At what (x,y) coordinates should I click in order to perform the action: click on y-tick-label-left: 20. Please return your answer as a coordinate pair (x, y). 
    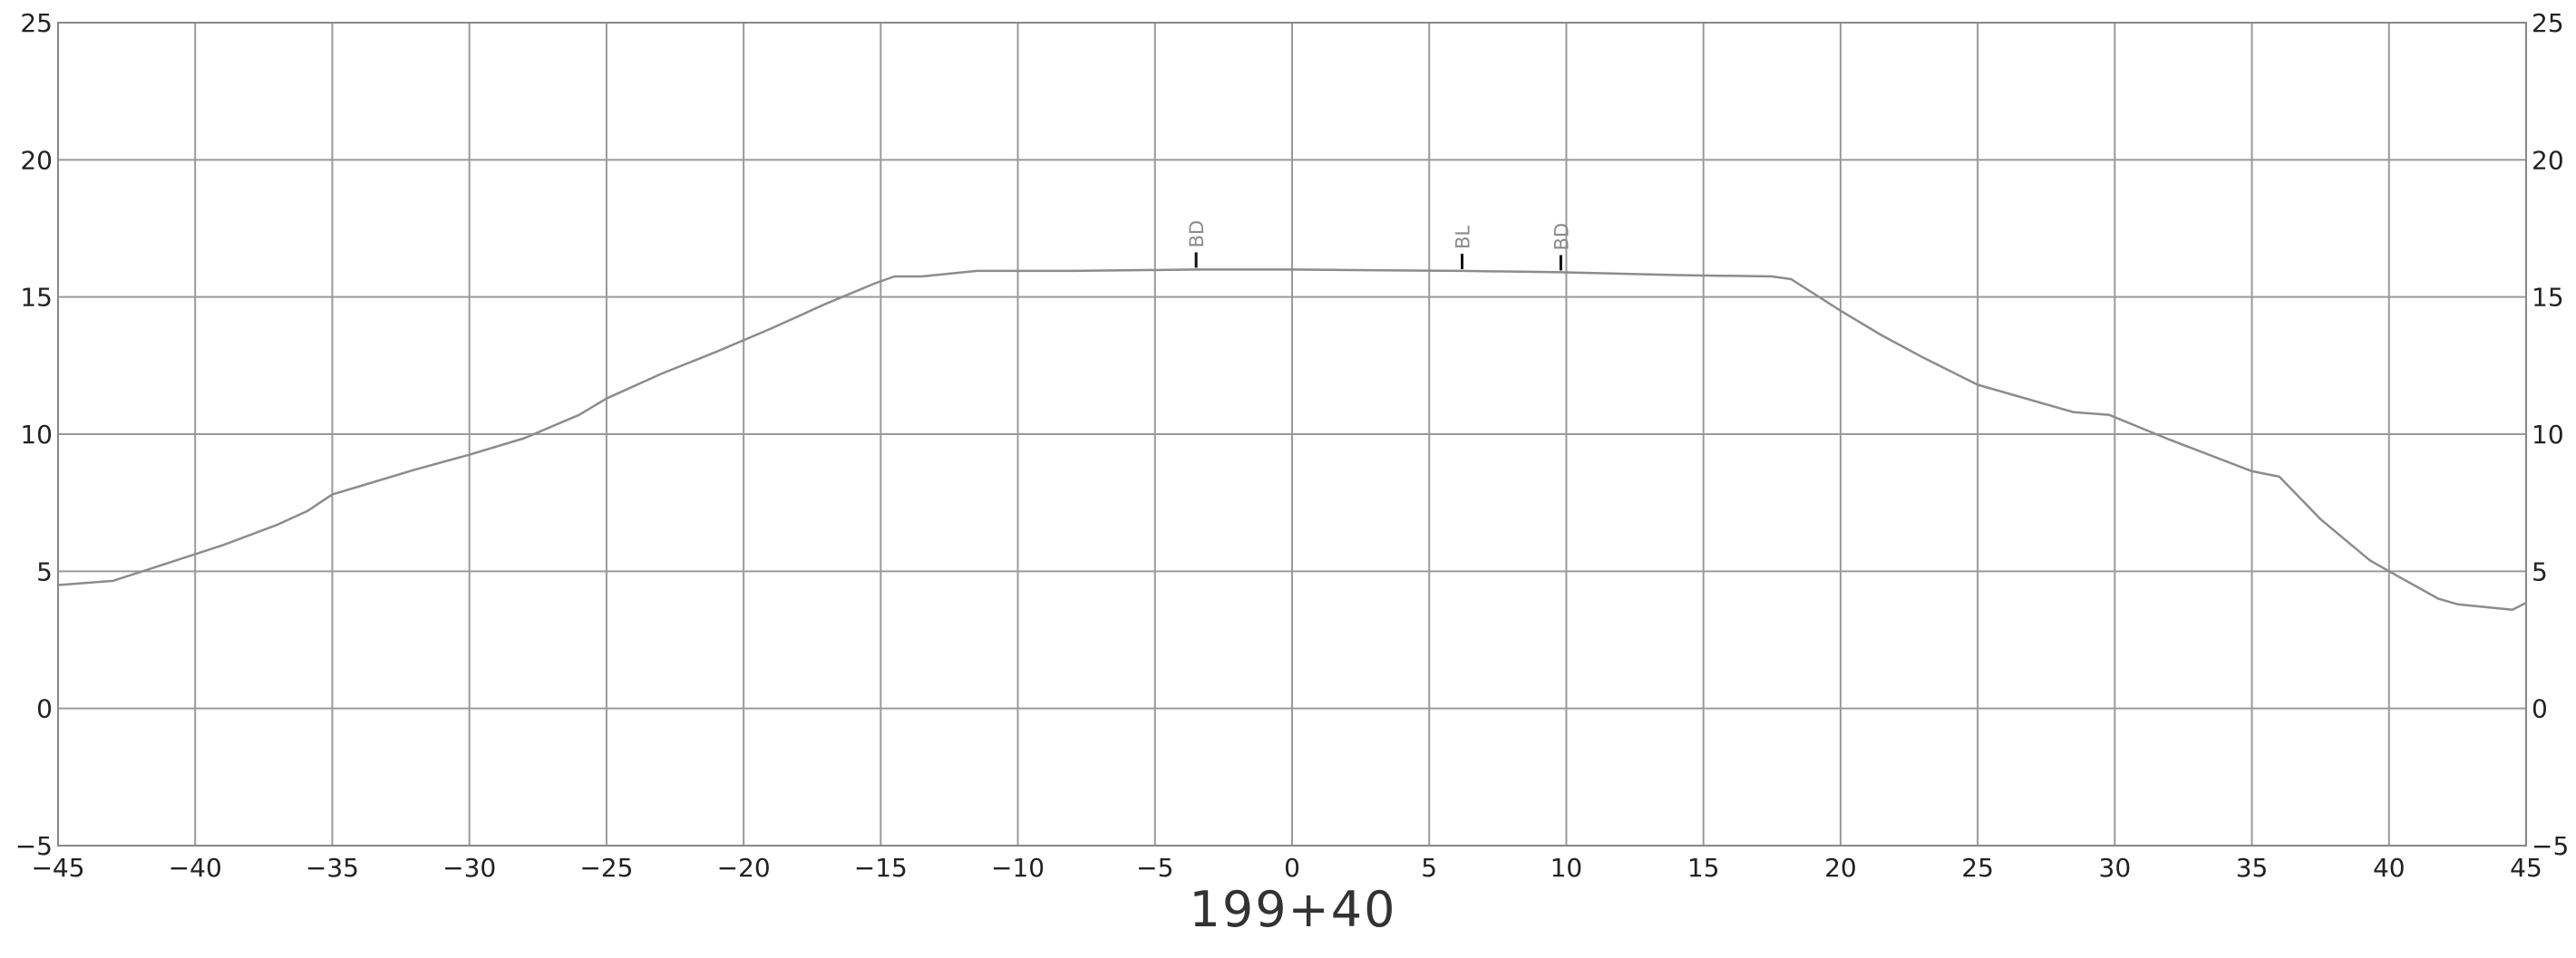
    Looking at the image, I should click on (36, 160).